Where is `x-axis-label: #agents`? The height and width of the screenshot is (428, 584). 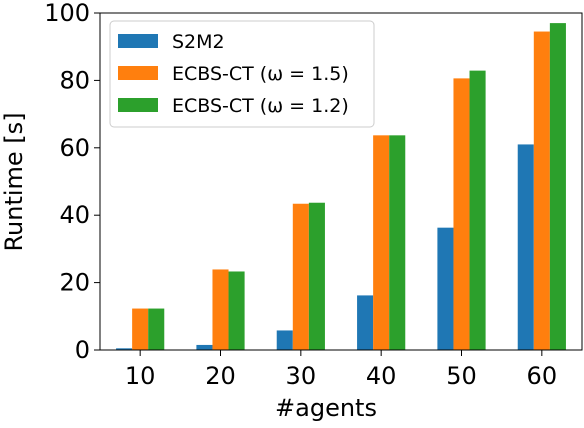
x-axis-label: #agents is located at coordinates (326, 408).